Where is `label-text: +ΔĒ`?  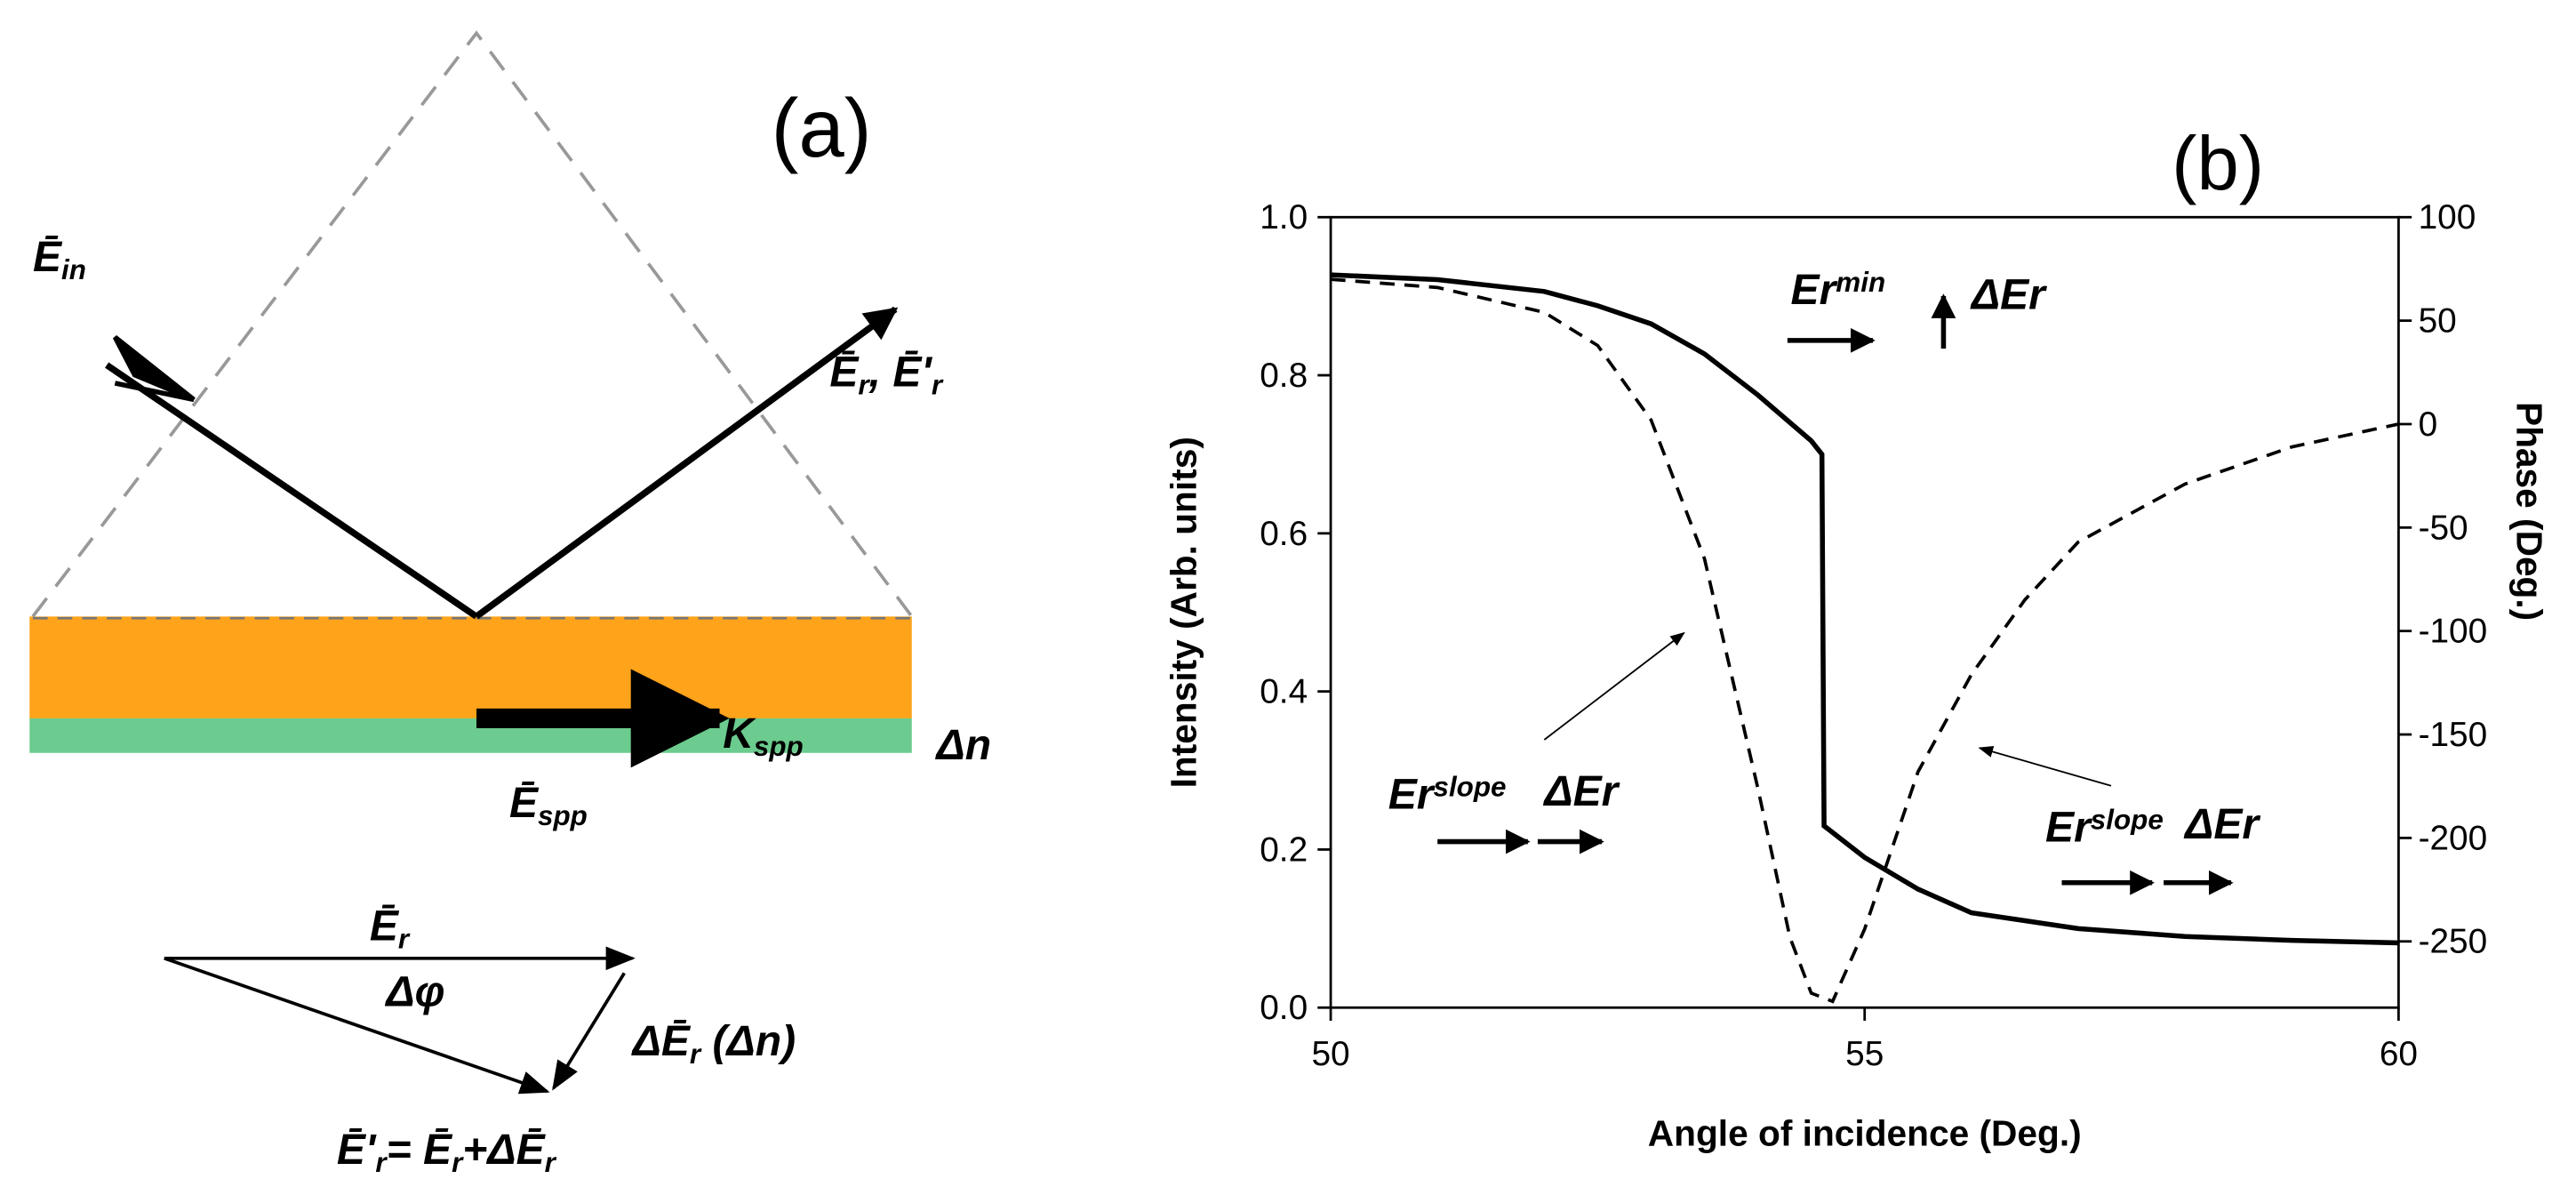 label-text: +ΔĒ is located at coordinates (504, 1150).